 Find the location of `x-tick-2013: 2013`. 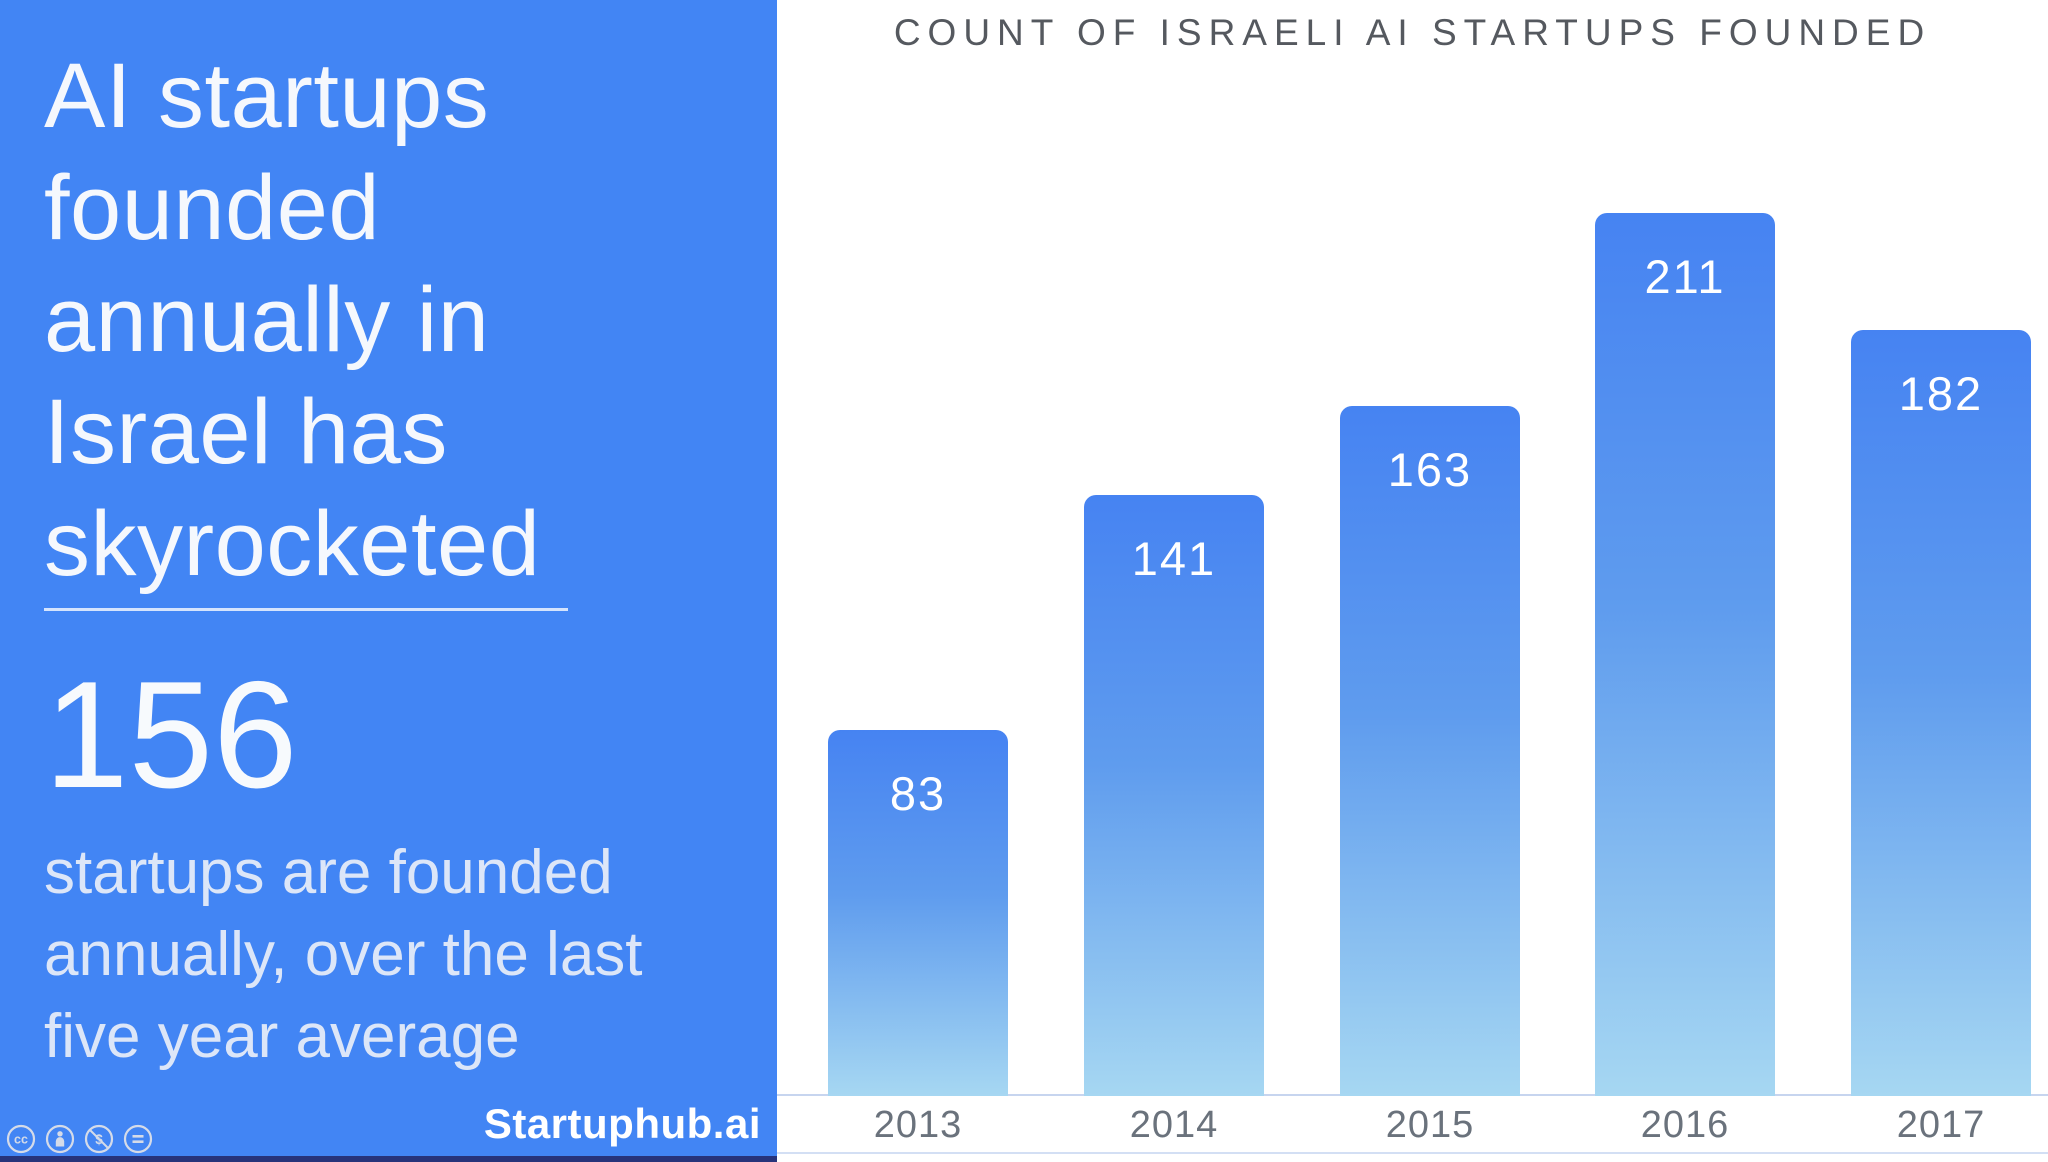

x-tick-2013: 2013 is located at coordinates (918, 1125).